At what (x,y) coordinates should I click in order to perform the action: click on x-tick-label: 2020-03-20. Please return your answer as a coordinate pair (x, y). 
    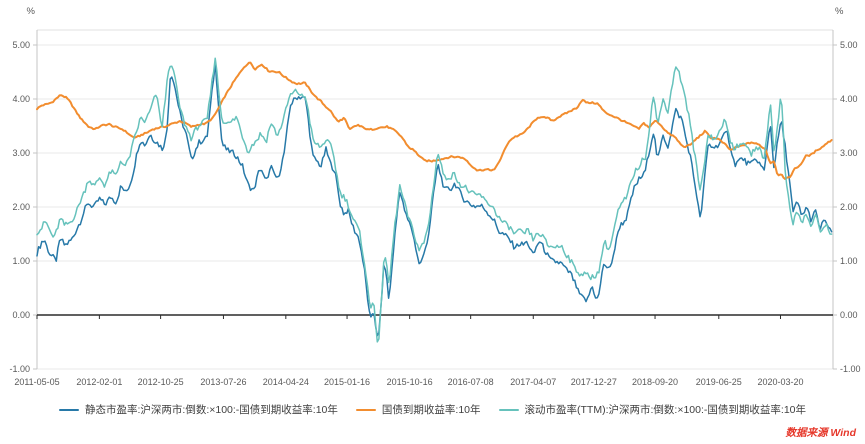
    Looking at the image, I should click on (780, 382).